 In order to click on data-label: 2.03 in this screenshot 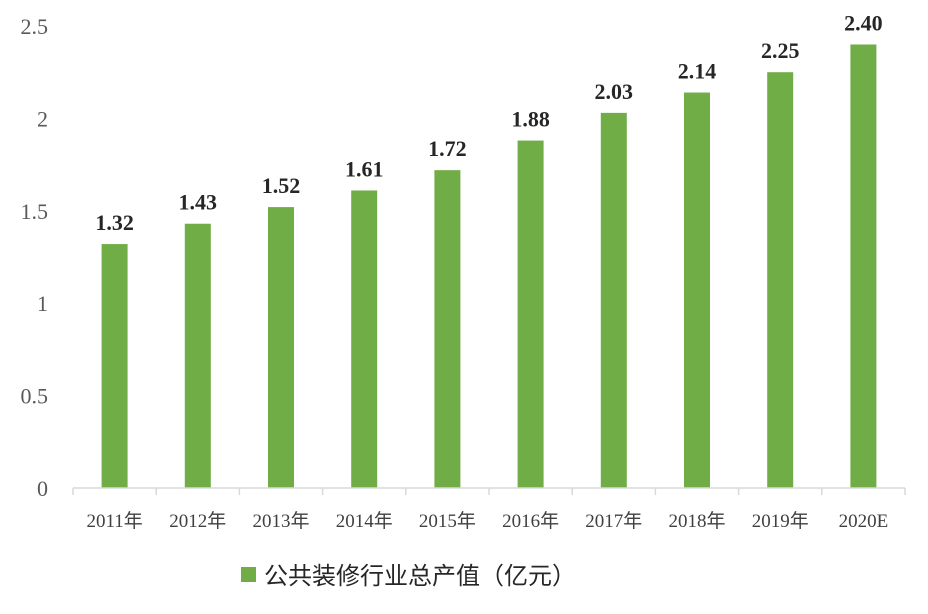, I will do `click(614, 91)`.